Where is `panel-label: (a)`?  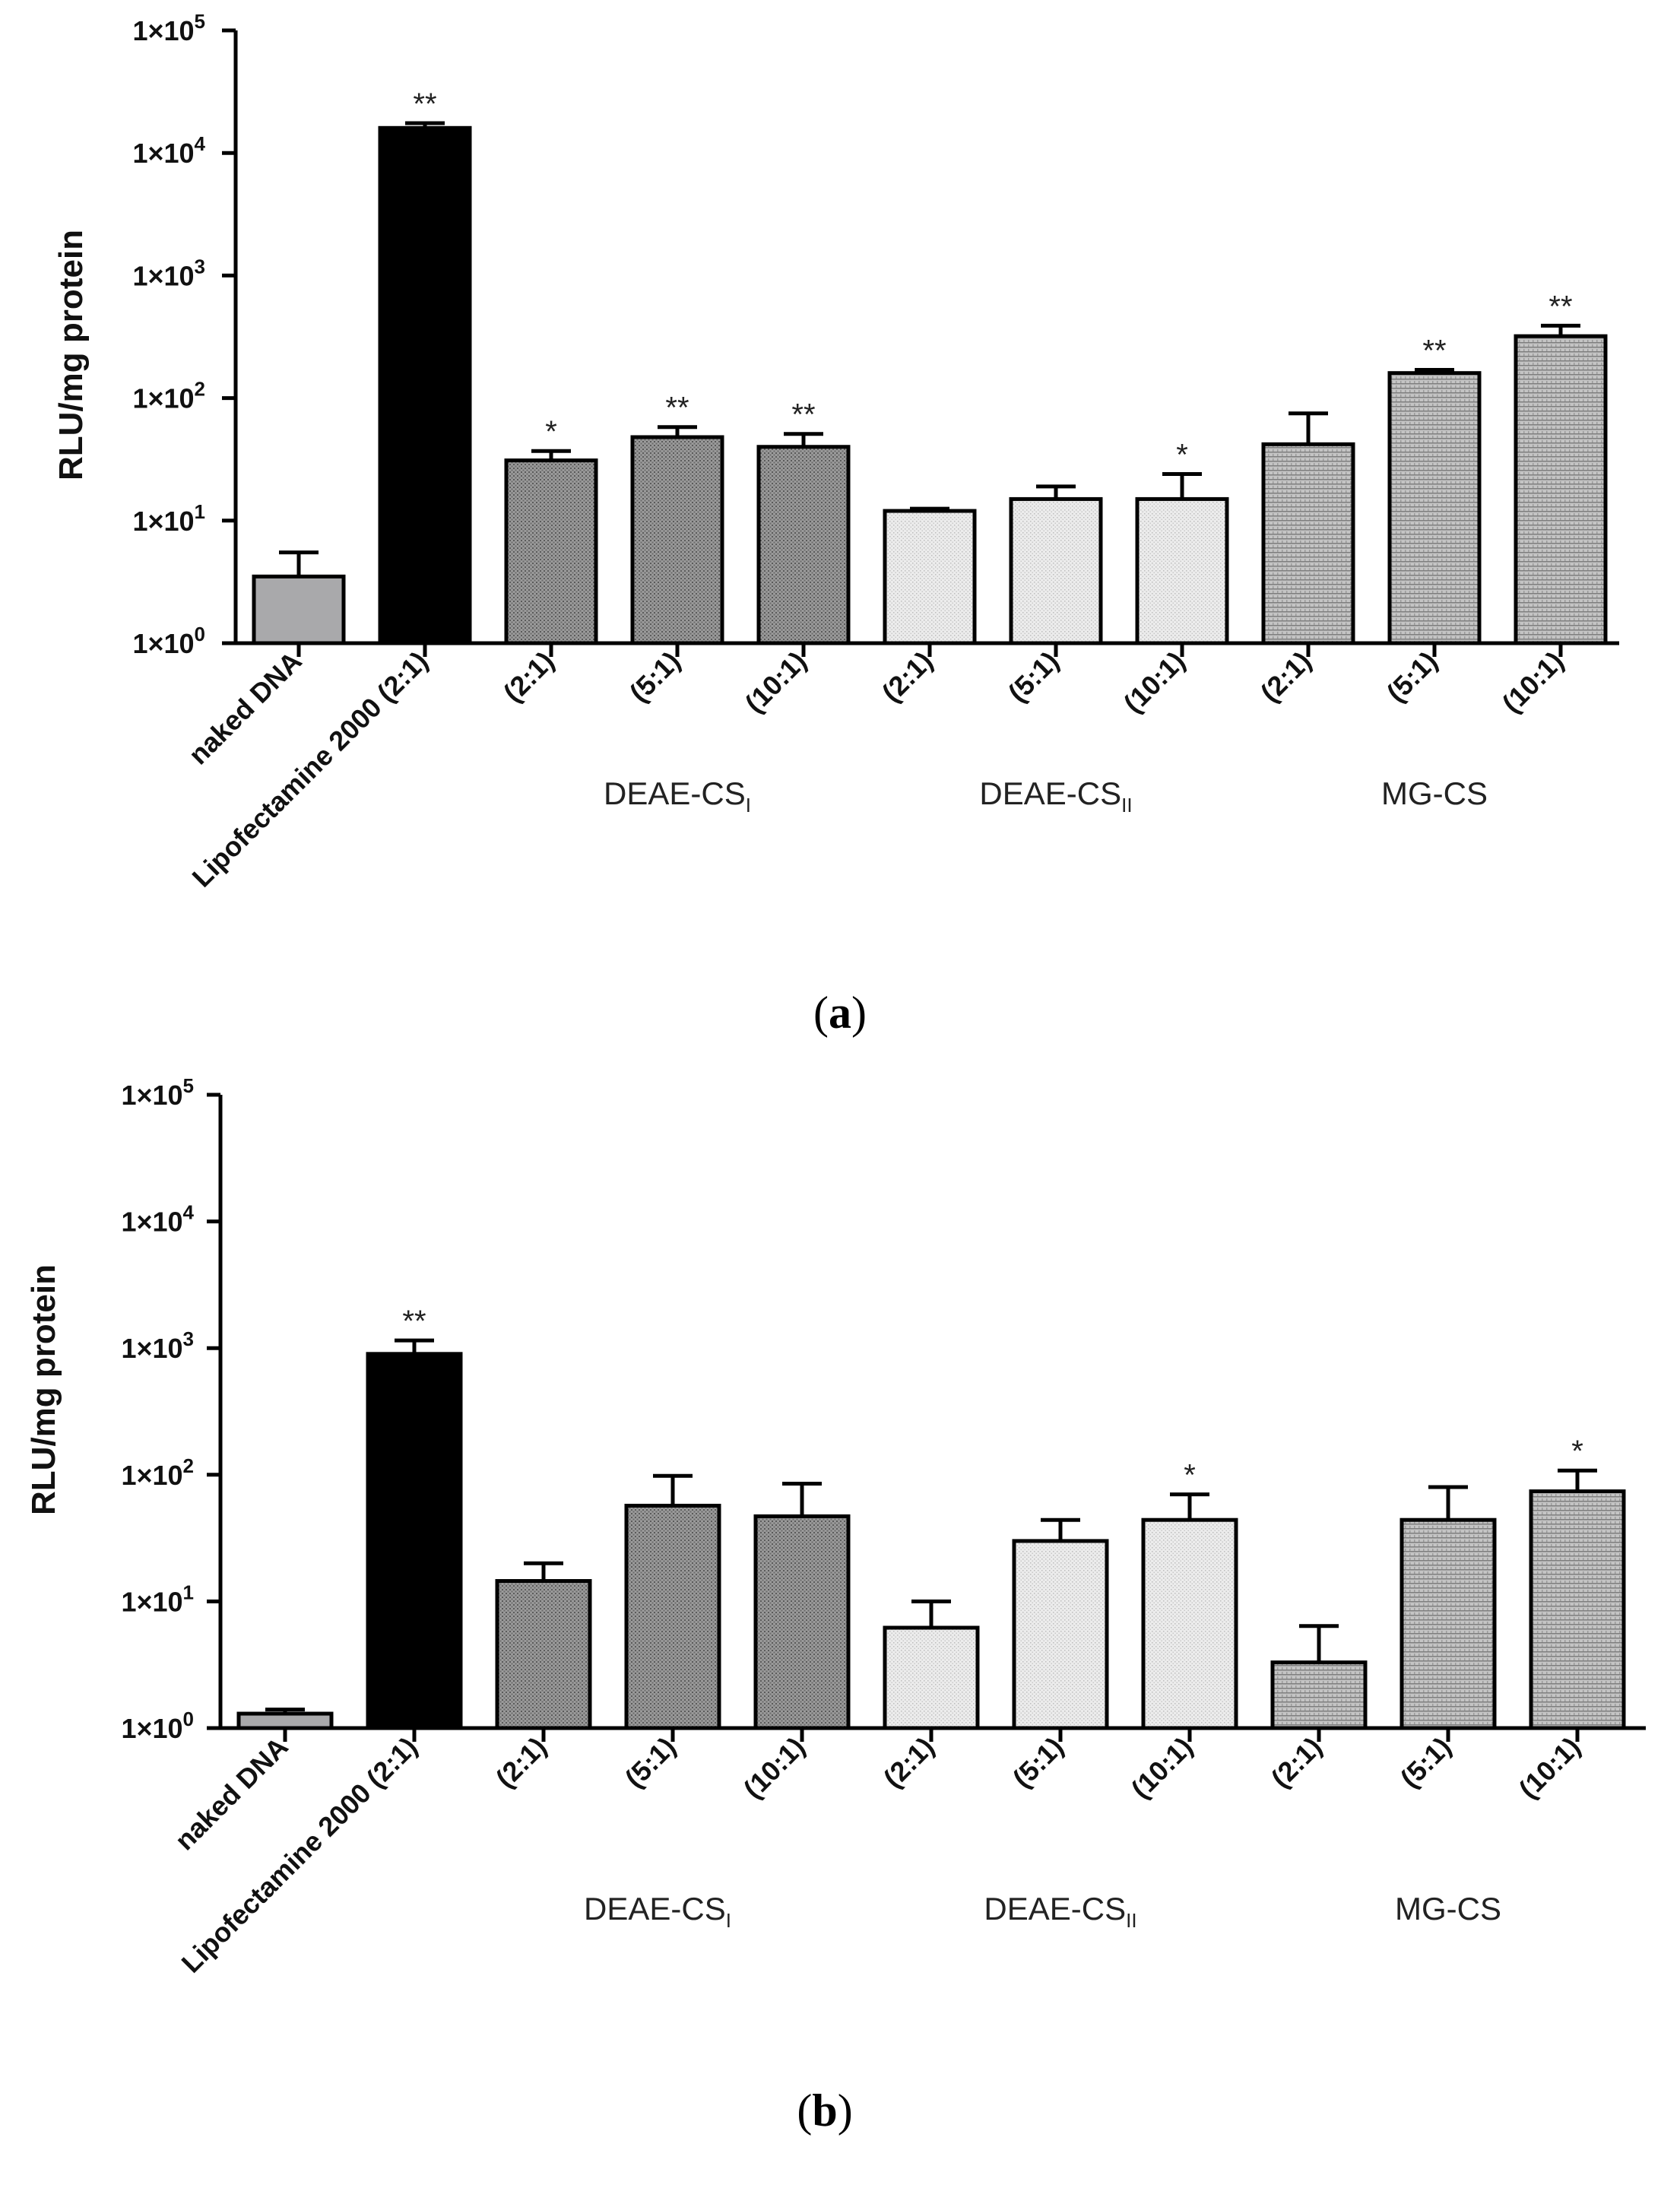
panel-label: (a) is located at coordinates (840, 1013).